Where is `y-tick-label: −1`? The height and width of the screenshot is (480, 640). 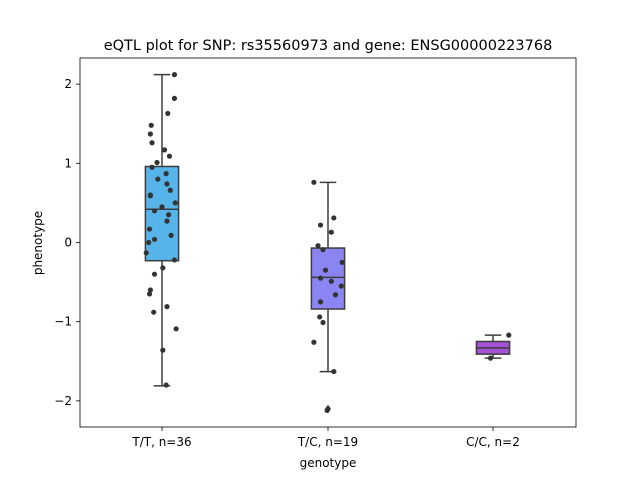
y-tick-label: −1 is located at coordinates (63, 322).